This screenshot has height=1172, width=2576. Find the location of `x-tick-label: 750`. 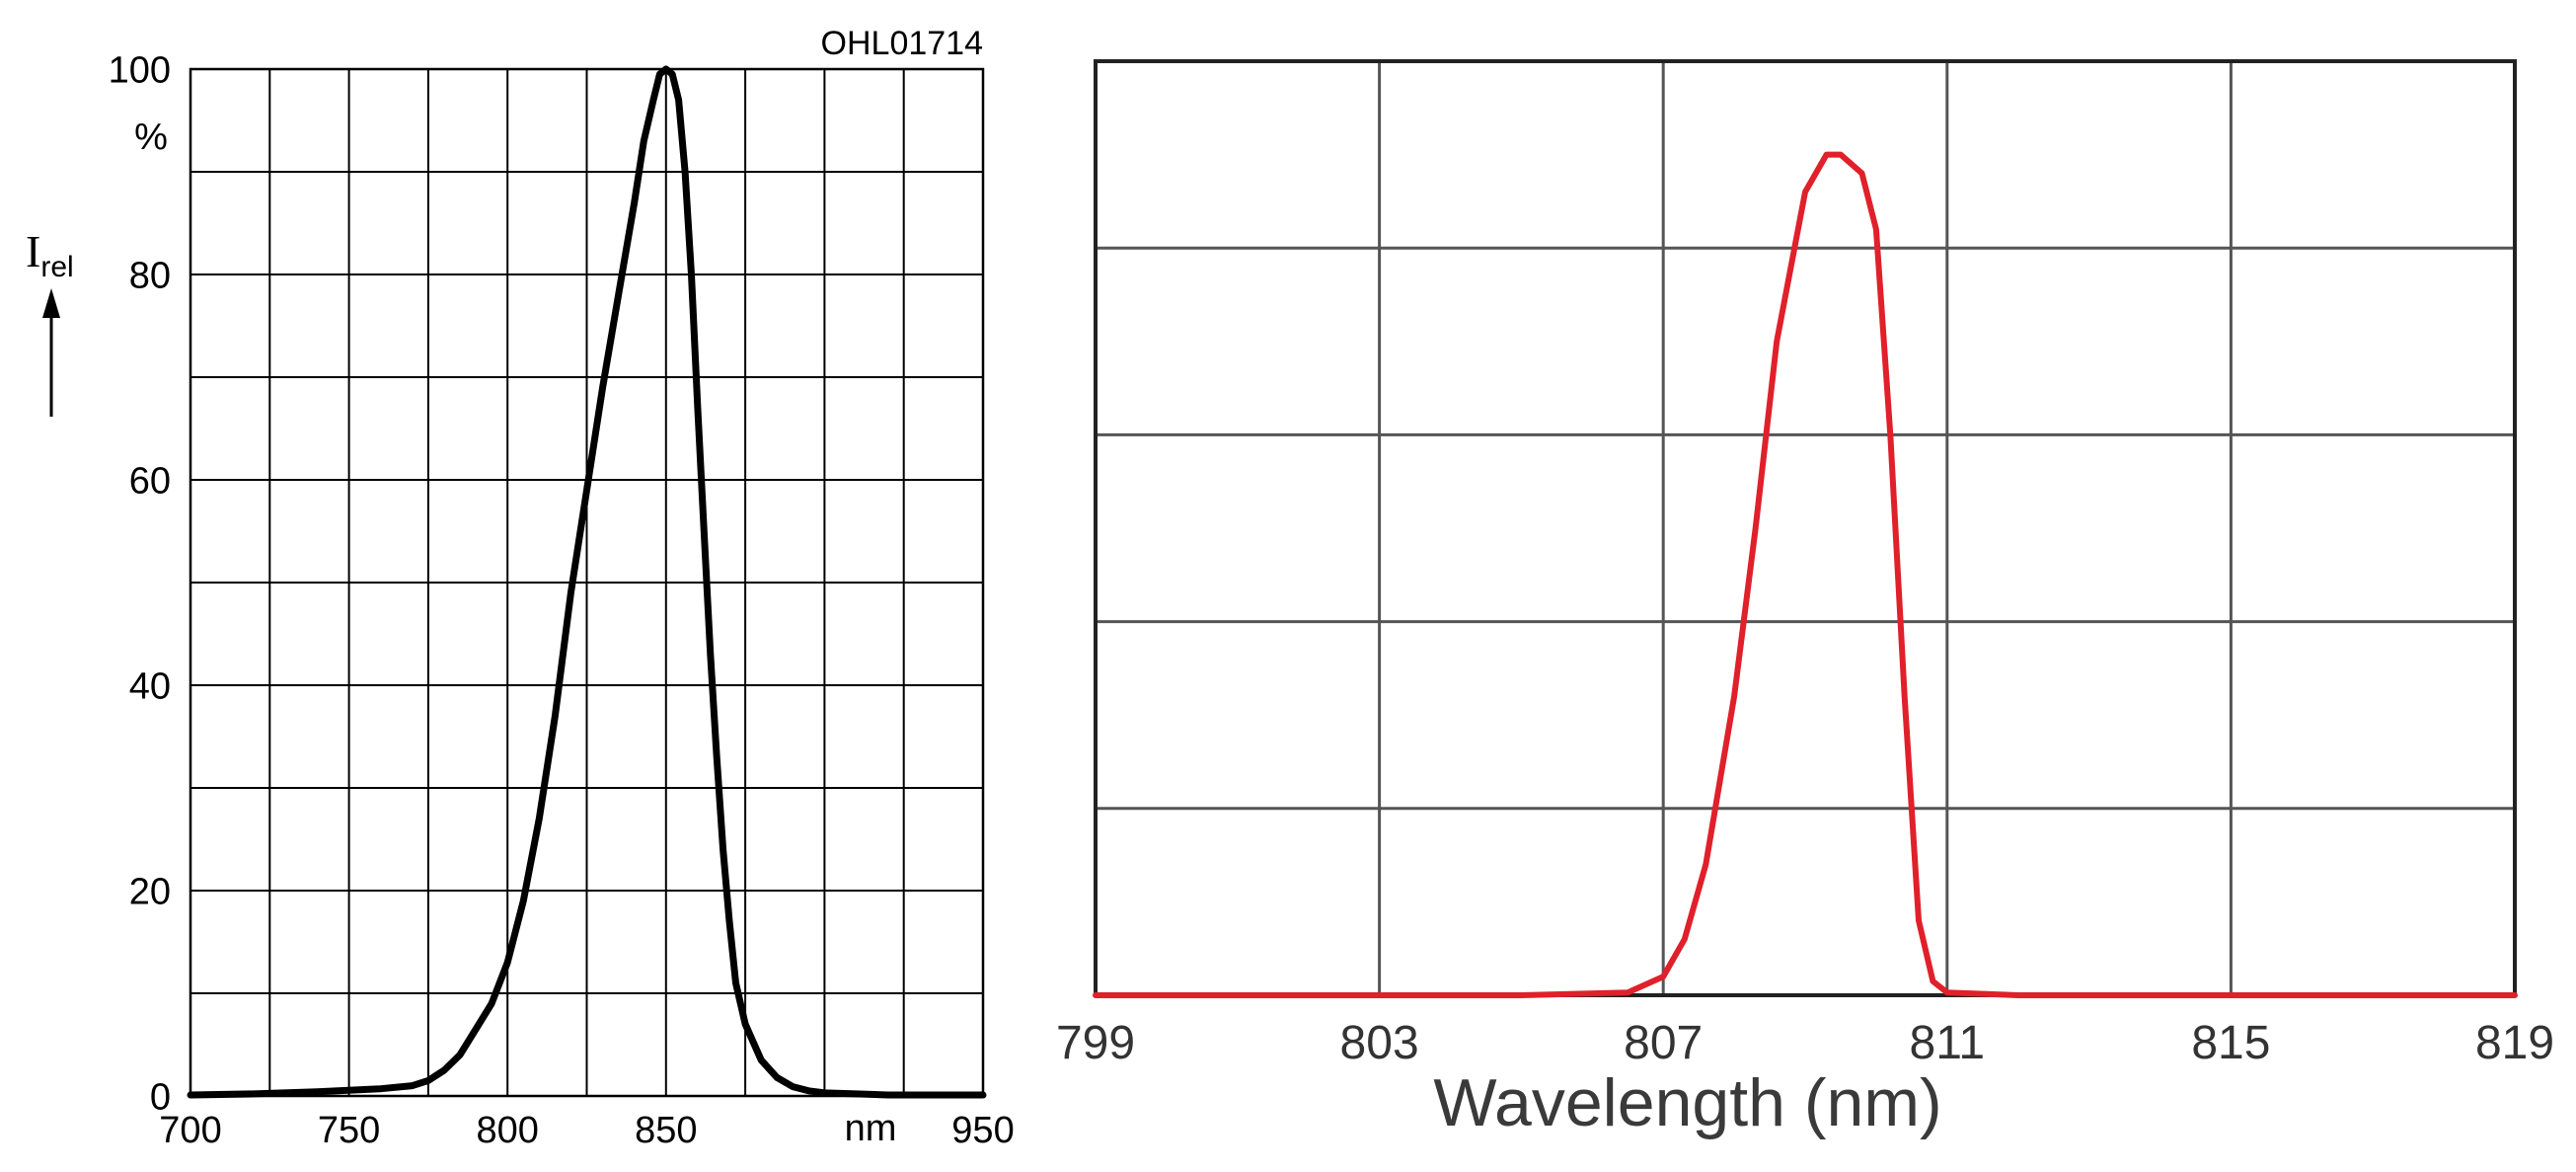

x-tick-label: 750 is located at coordinates (349, 1130).